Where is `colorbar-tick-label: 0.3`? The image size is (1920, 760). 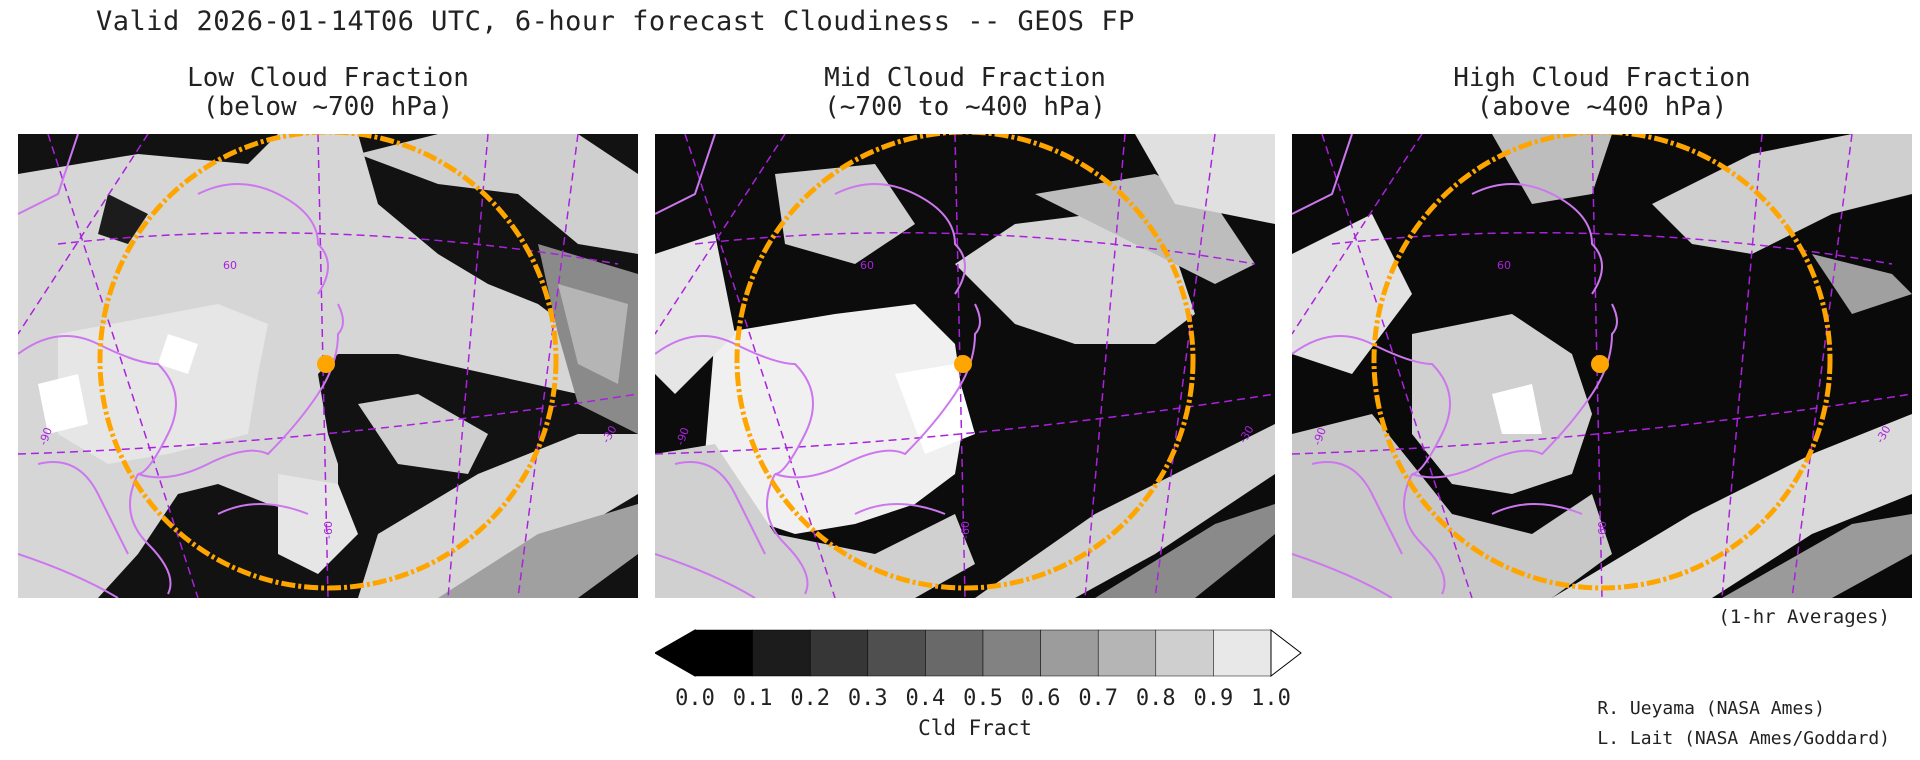
colorbar-tick-label: 0.3 is located at coordinates (867, 698).